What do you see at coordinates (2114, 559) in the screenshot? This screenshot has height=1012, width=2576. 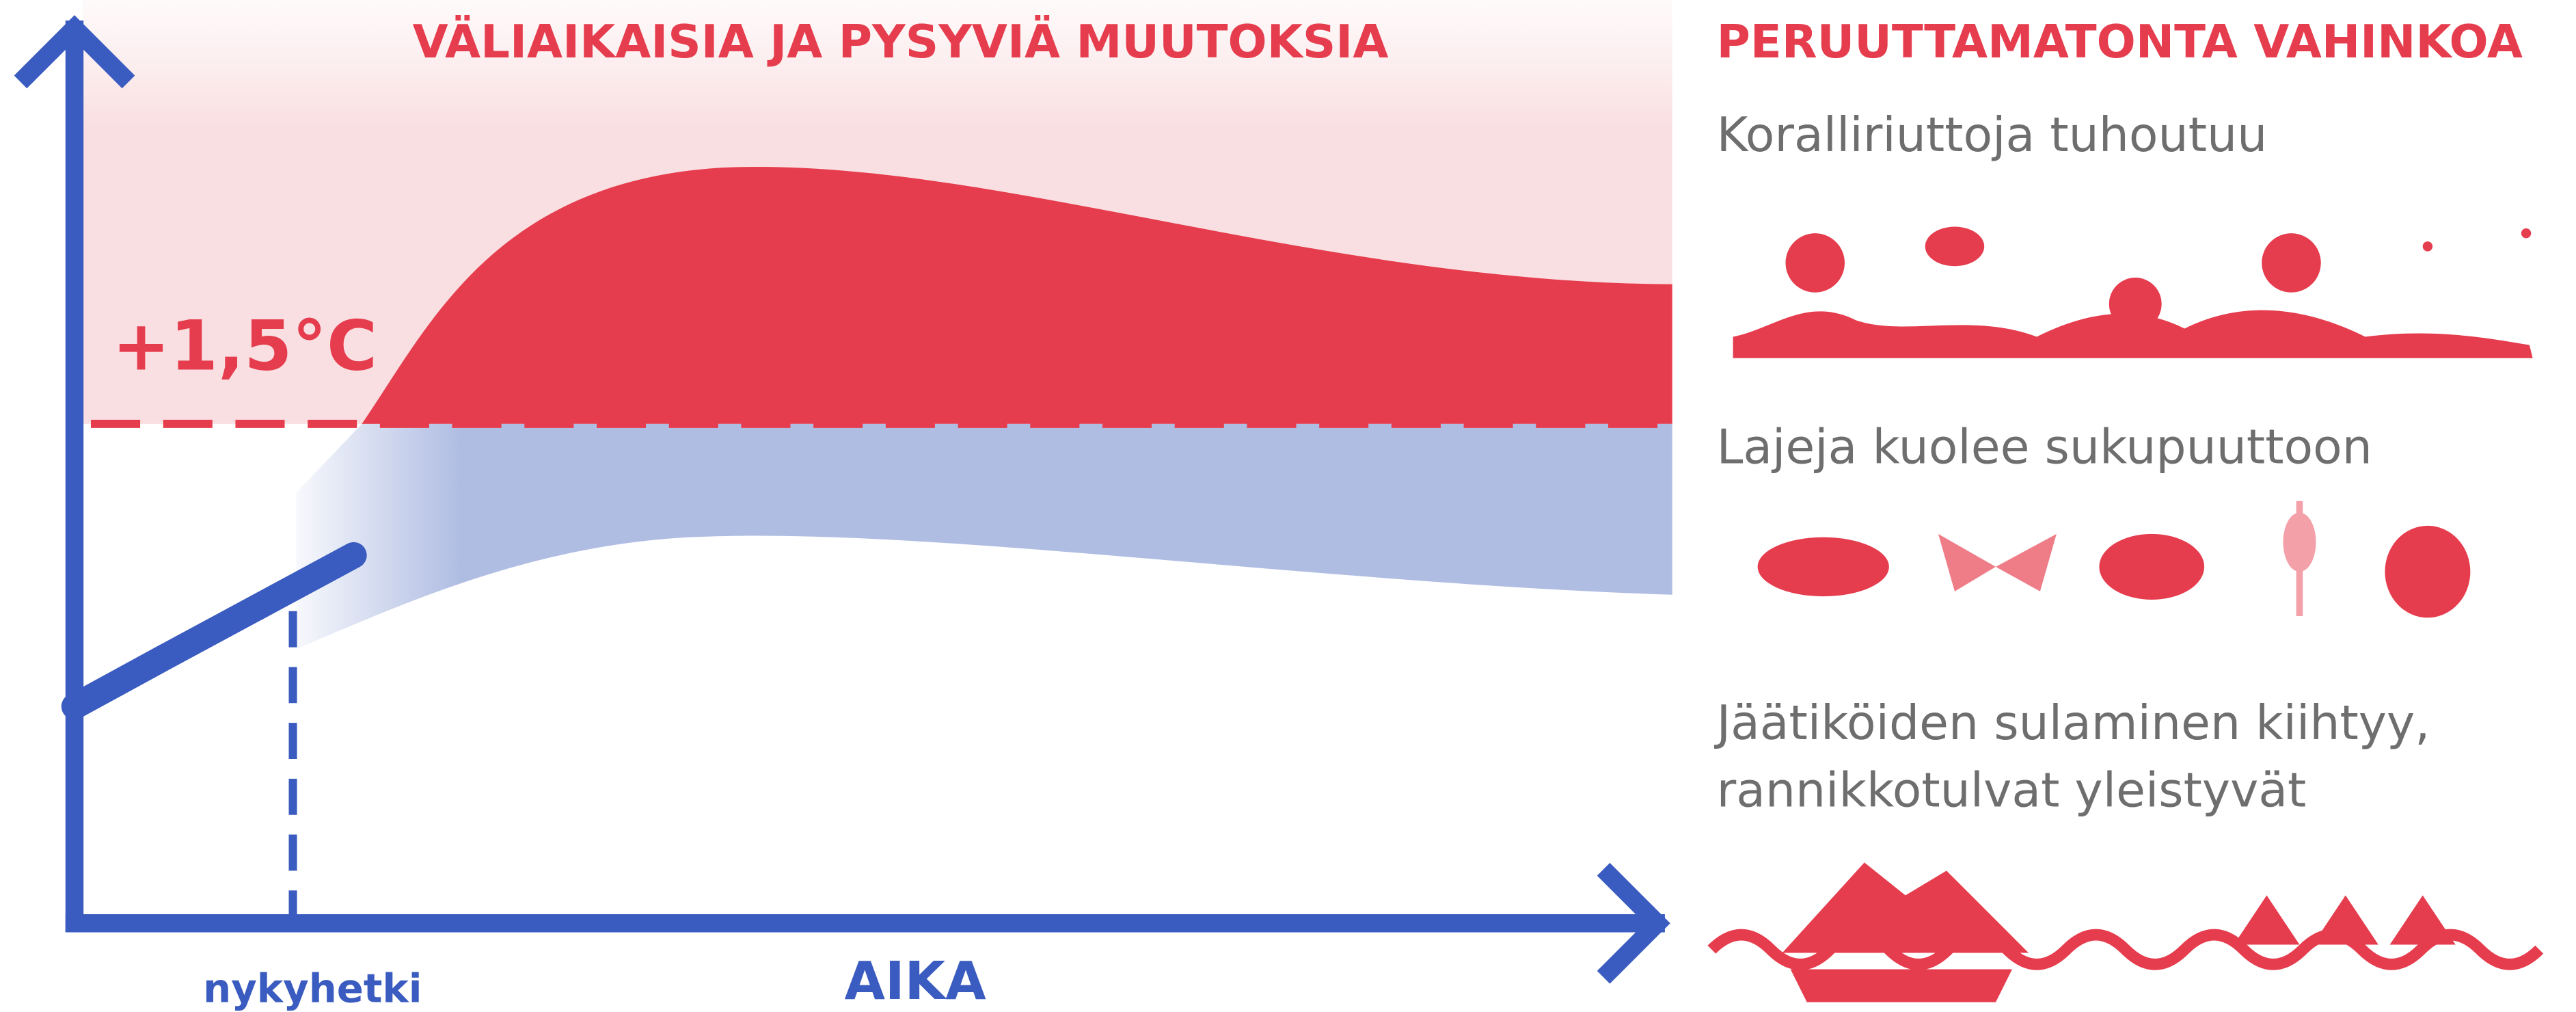 I see `species-icons` at bounding box center [2114, 559].